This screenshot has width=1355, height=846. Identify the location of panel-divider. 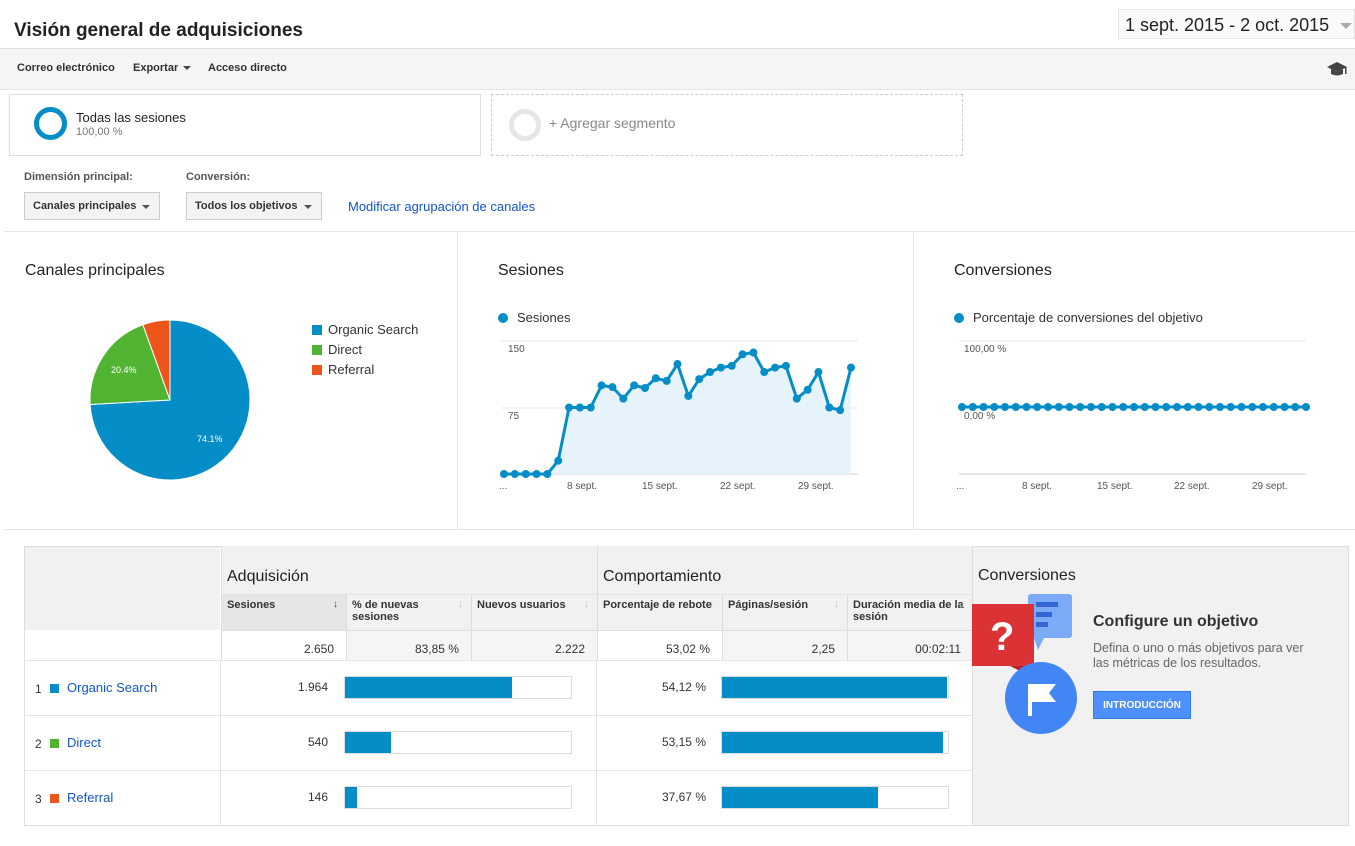
(457, 380).